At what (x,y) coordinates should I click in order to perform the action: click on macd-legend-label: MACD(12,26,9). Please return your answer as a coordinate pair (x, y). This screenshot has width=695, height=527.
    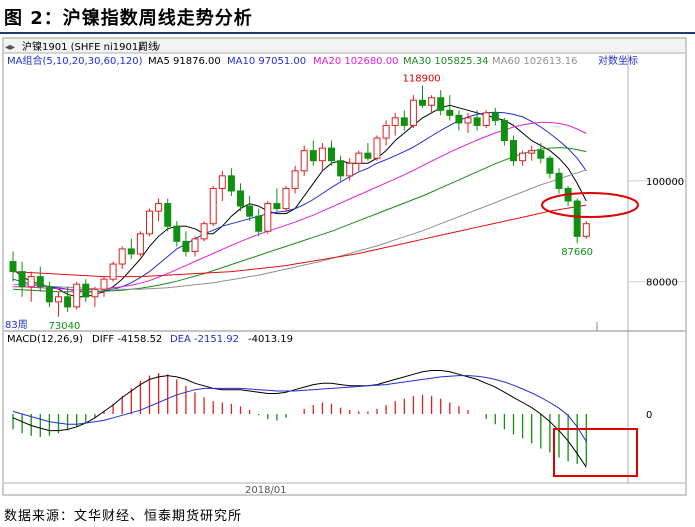
    Looking at the image, I should click on (45, 339).